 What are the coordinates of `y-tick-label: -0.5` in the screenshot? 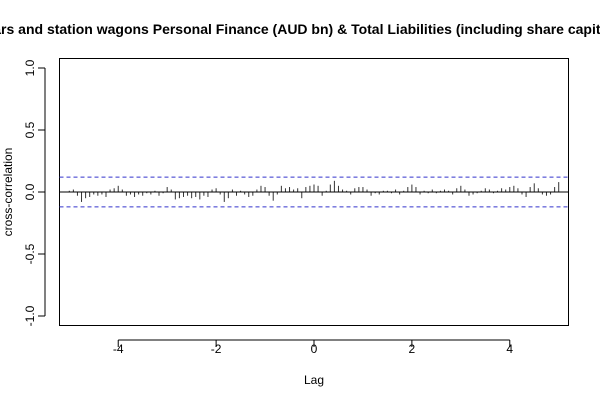 It's located at (30, 253).